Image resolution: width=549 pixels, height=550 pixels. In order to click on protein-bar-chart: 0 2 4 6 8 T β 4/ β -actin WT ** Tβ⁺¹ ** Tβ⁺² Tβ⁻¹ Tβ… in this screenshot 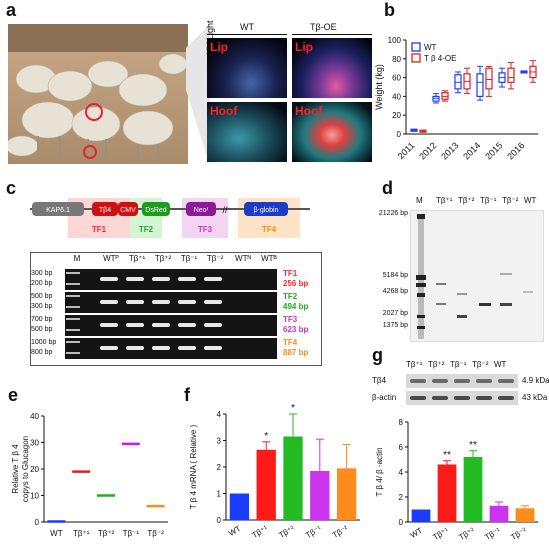, I will do `click(456, 480)`.